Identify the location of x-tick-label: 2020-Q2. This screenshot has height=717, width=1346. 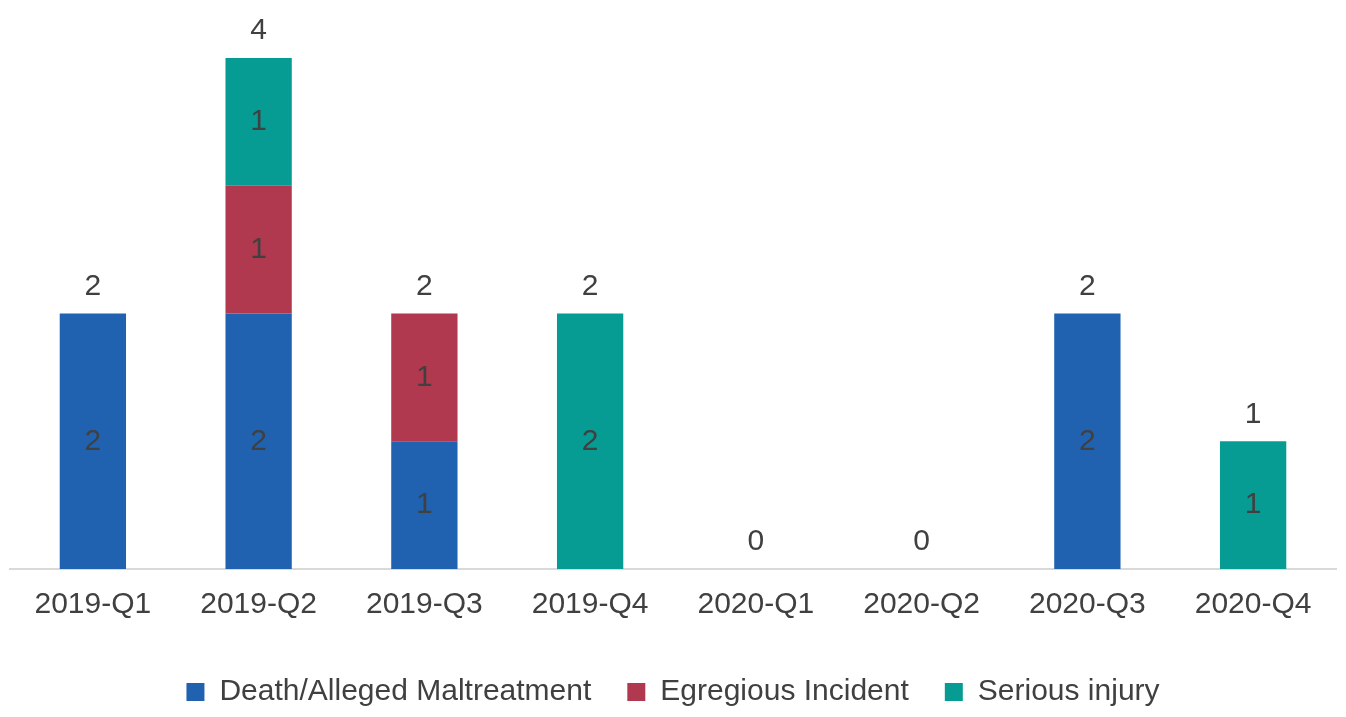
(921, 603).